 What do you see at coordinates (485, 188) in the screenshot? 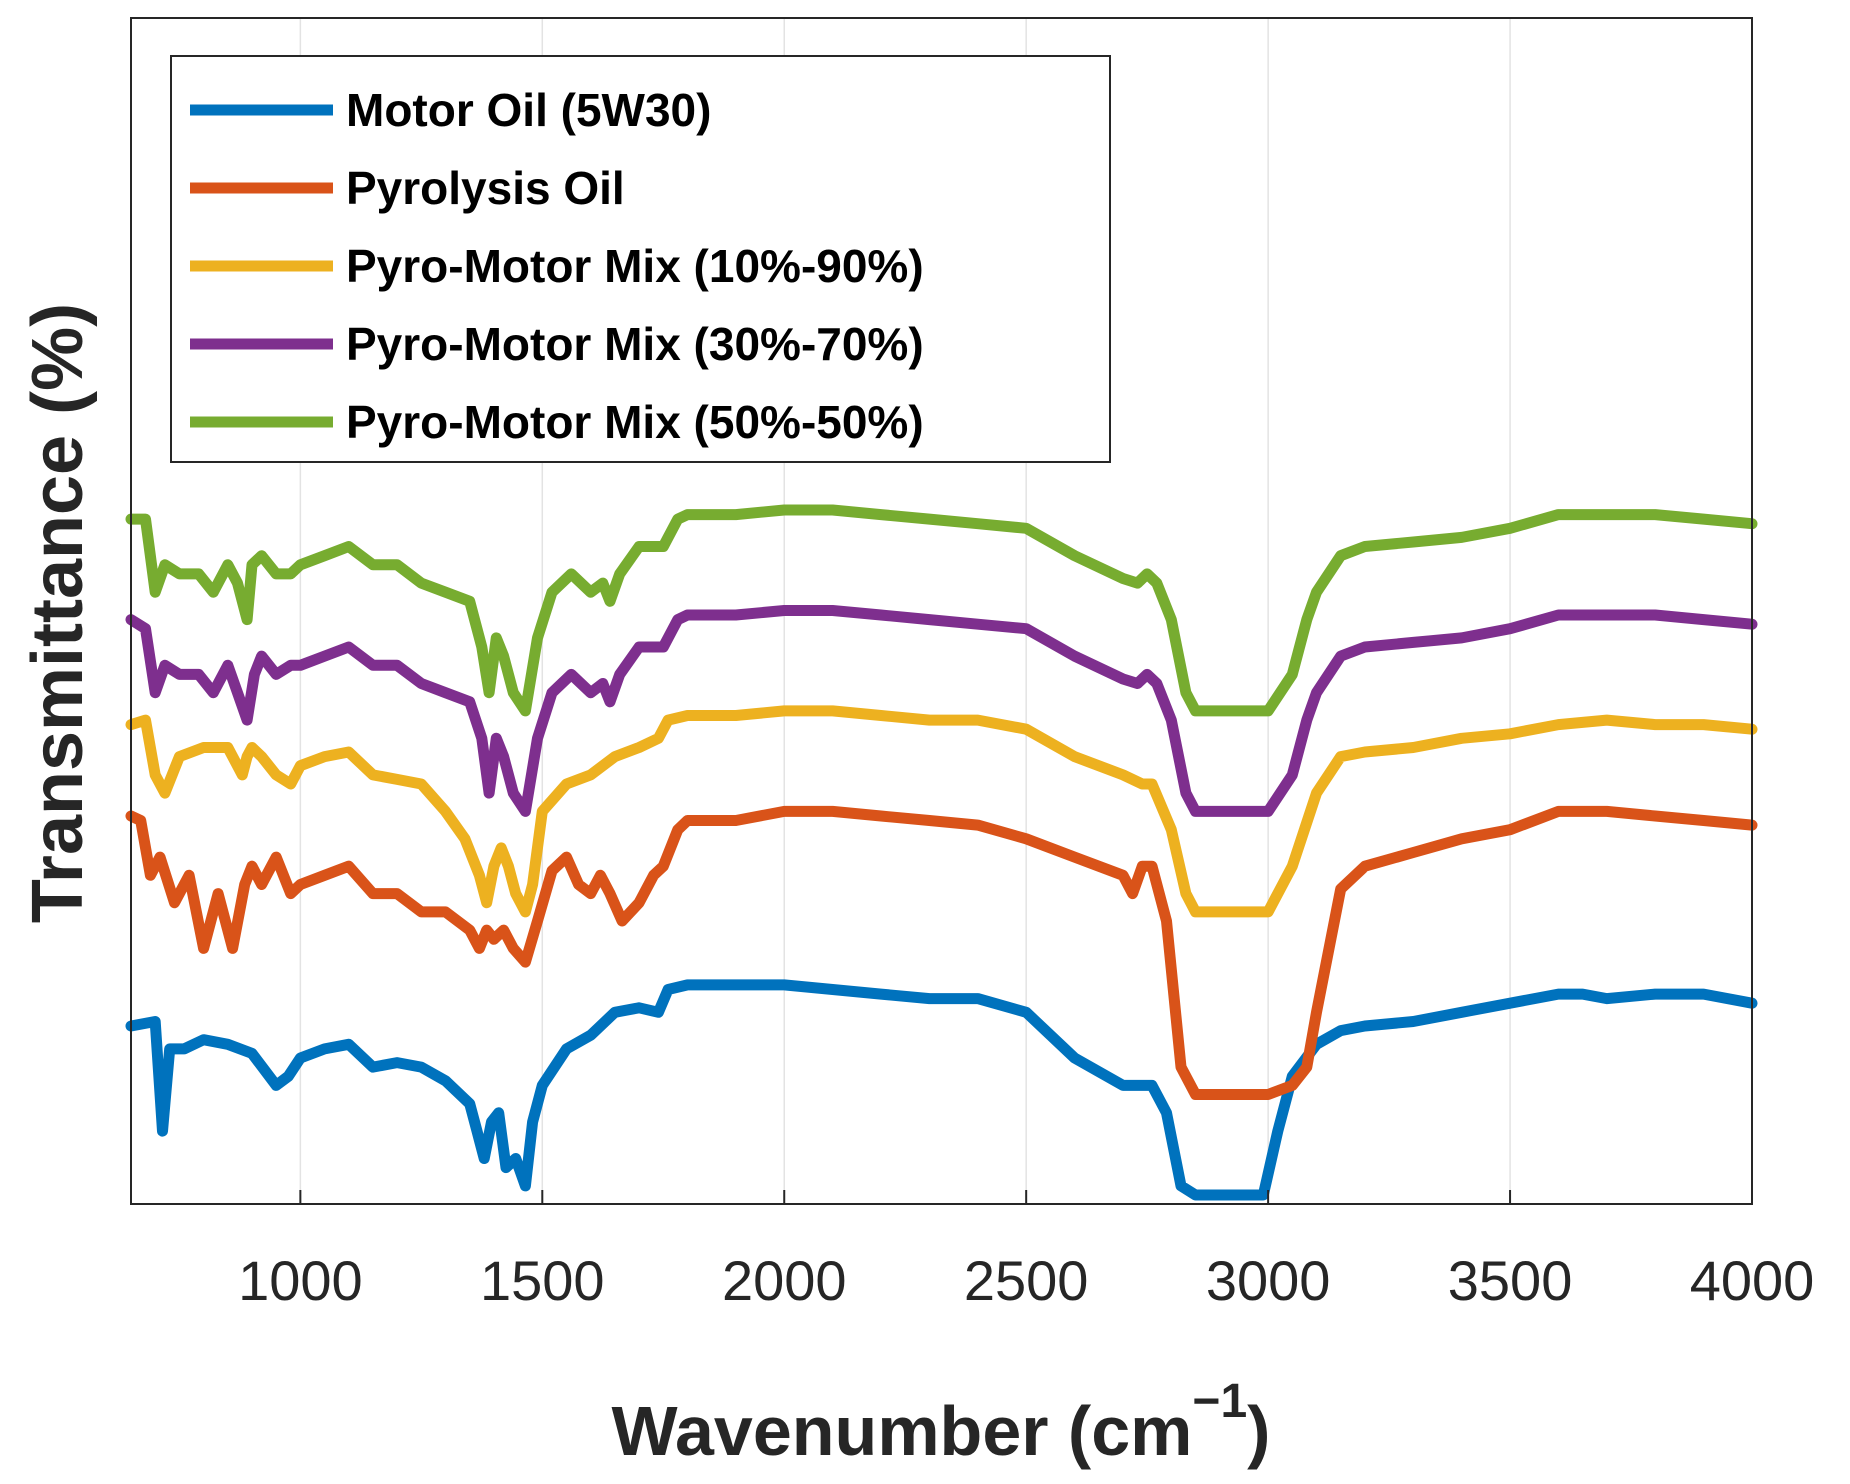
I see `legend-label-2: Pyrolysis Oil` at bounding box center [485, 188].